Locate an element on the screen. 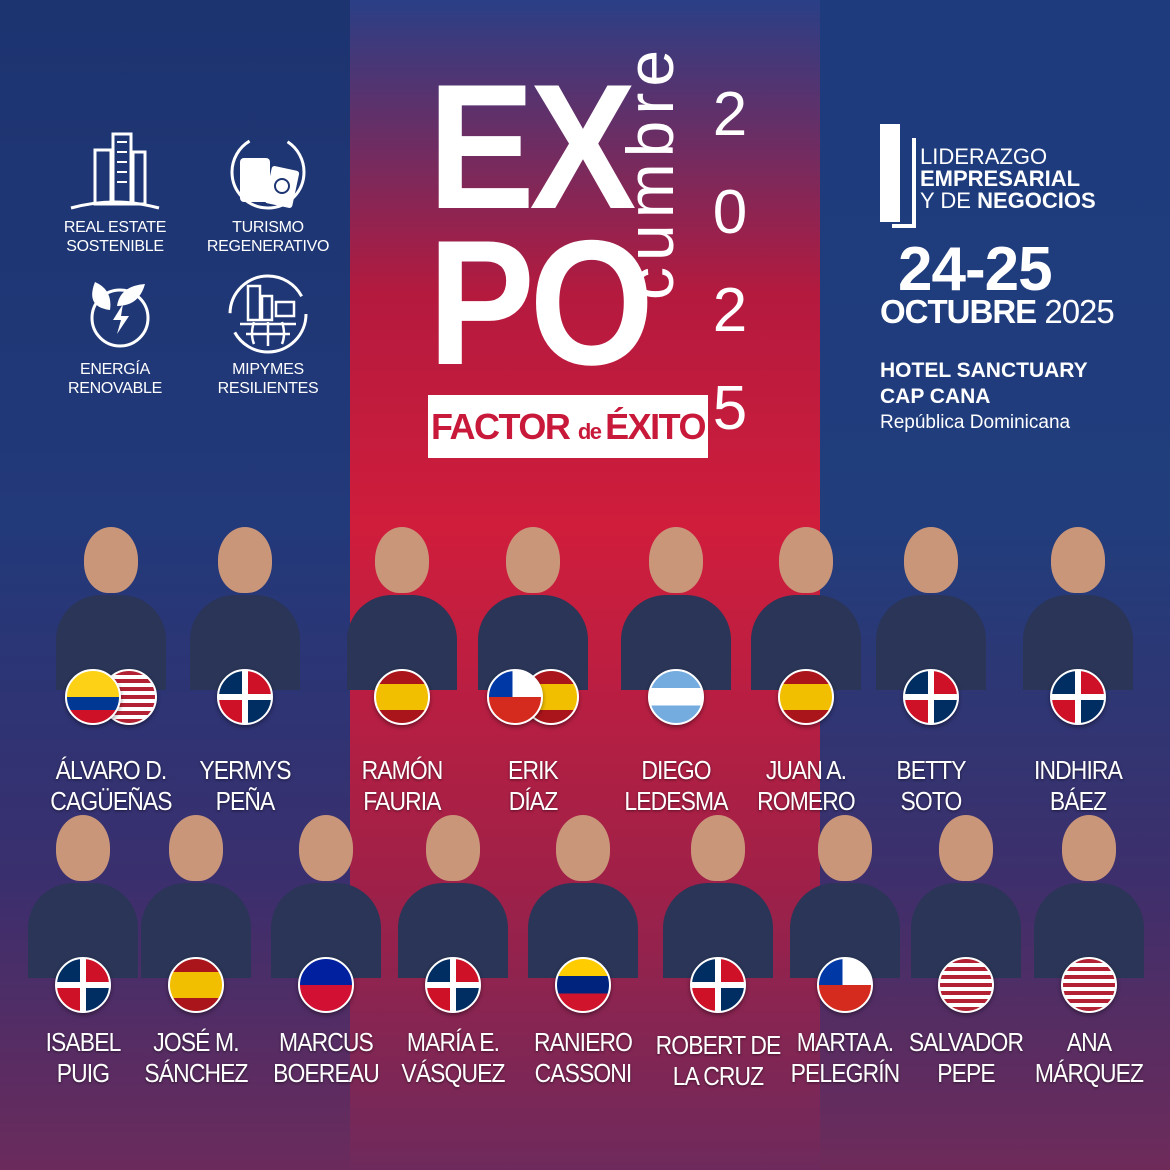 Image resolution: width=1170 pixels, height=1170 pixels. title-po: PO is located at coordinates (541, 302).